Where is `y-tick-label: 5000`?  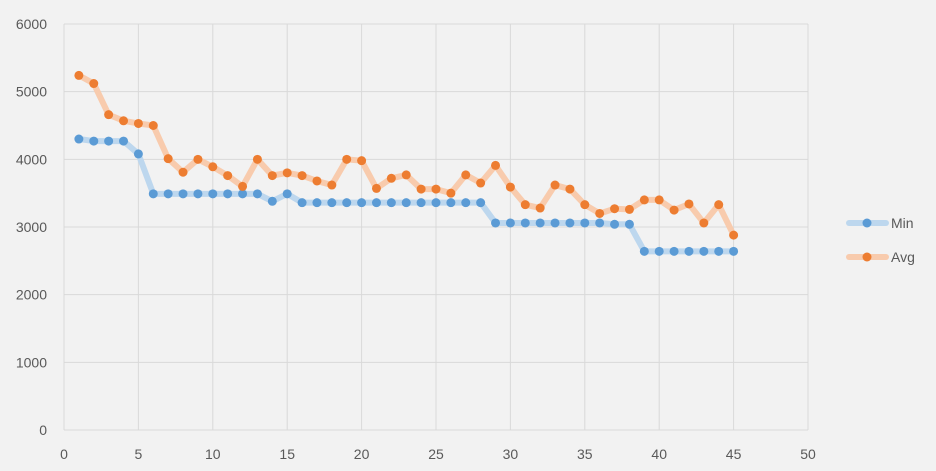 y-tick-label: 5000 is located at coordinates (31, 92).